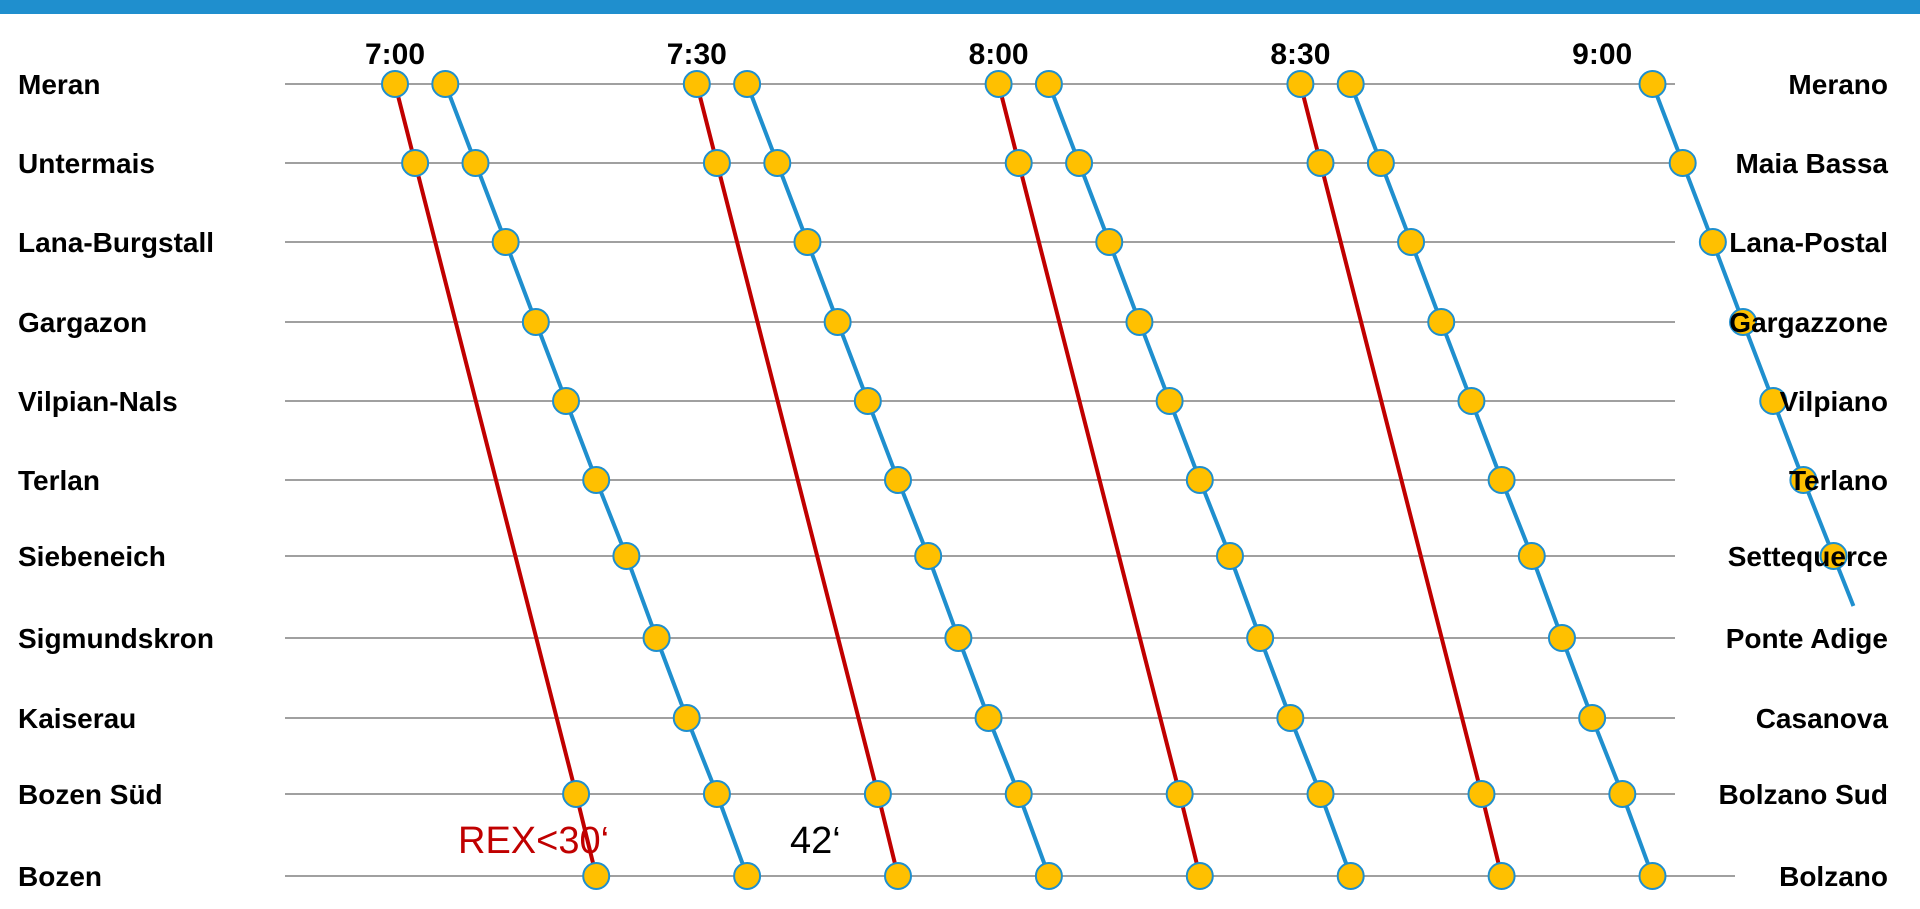 The height and width of the screenshot is (909, 1920). Describe the element at coordinates (98, 401) in the screenshot. I see `station-label-de: Vilpian-Nals` at that location.